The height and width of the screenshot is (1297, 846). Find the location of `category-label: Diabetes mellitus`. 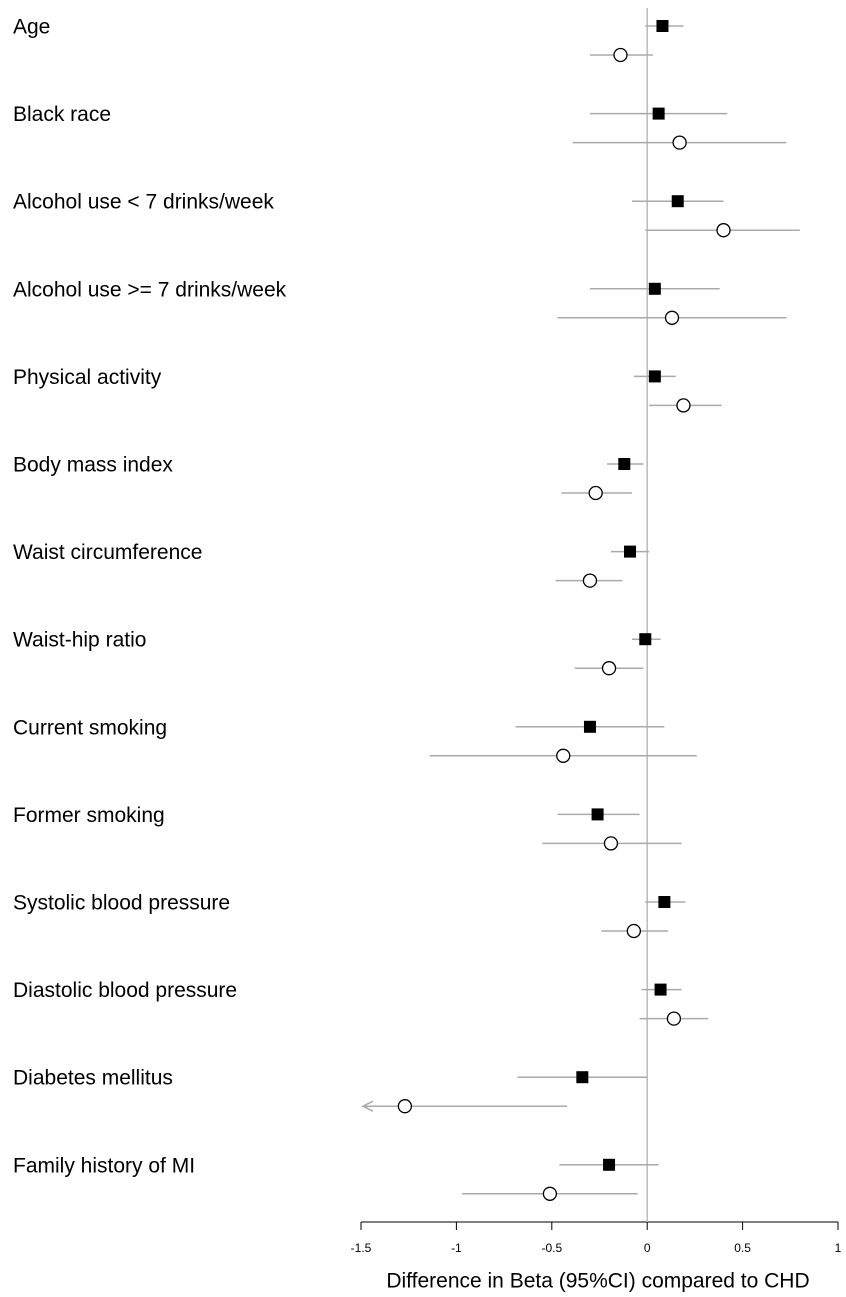

category-label: Diabetes mellitus is located at coordinates (93, 1078).